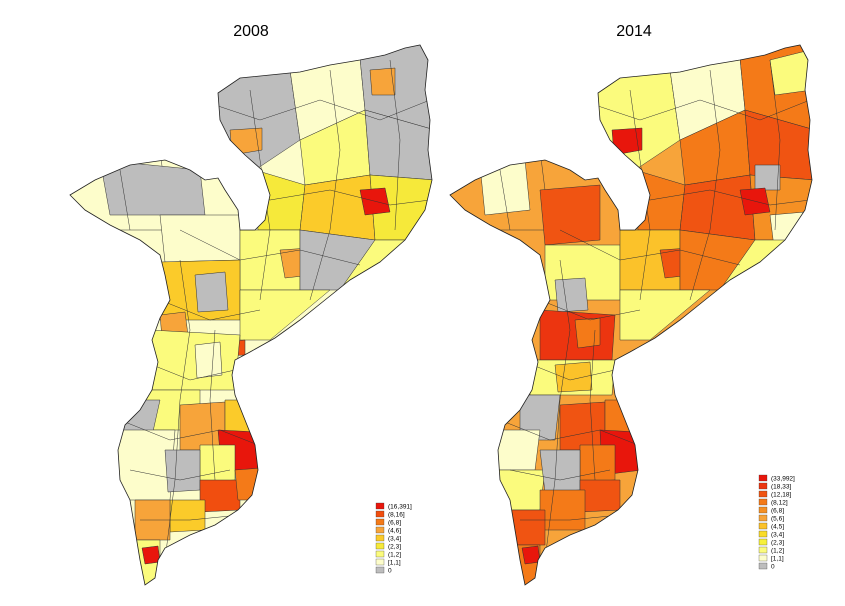  I want to click on legend-item: (12,18], so click(774, 494).